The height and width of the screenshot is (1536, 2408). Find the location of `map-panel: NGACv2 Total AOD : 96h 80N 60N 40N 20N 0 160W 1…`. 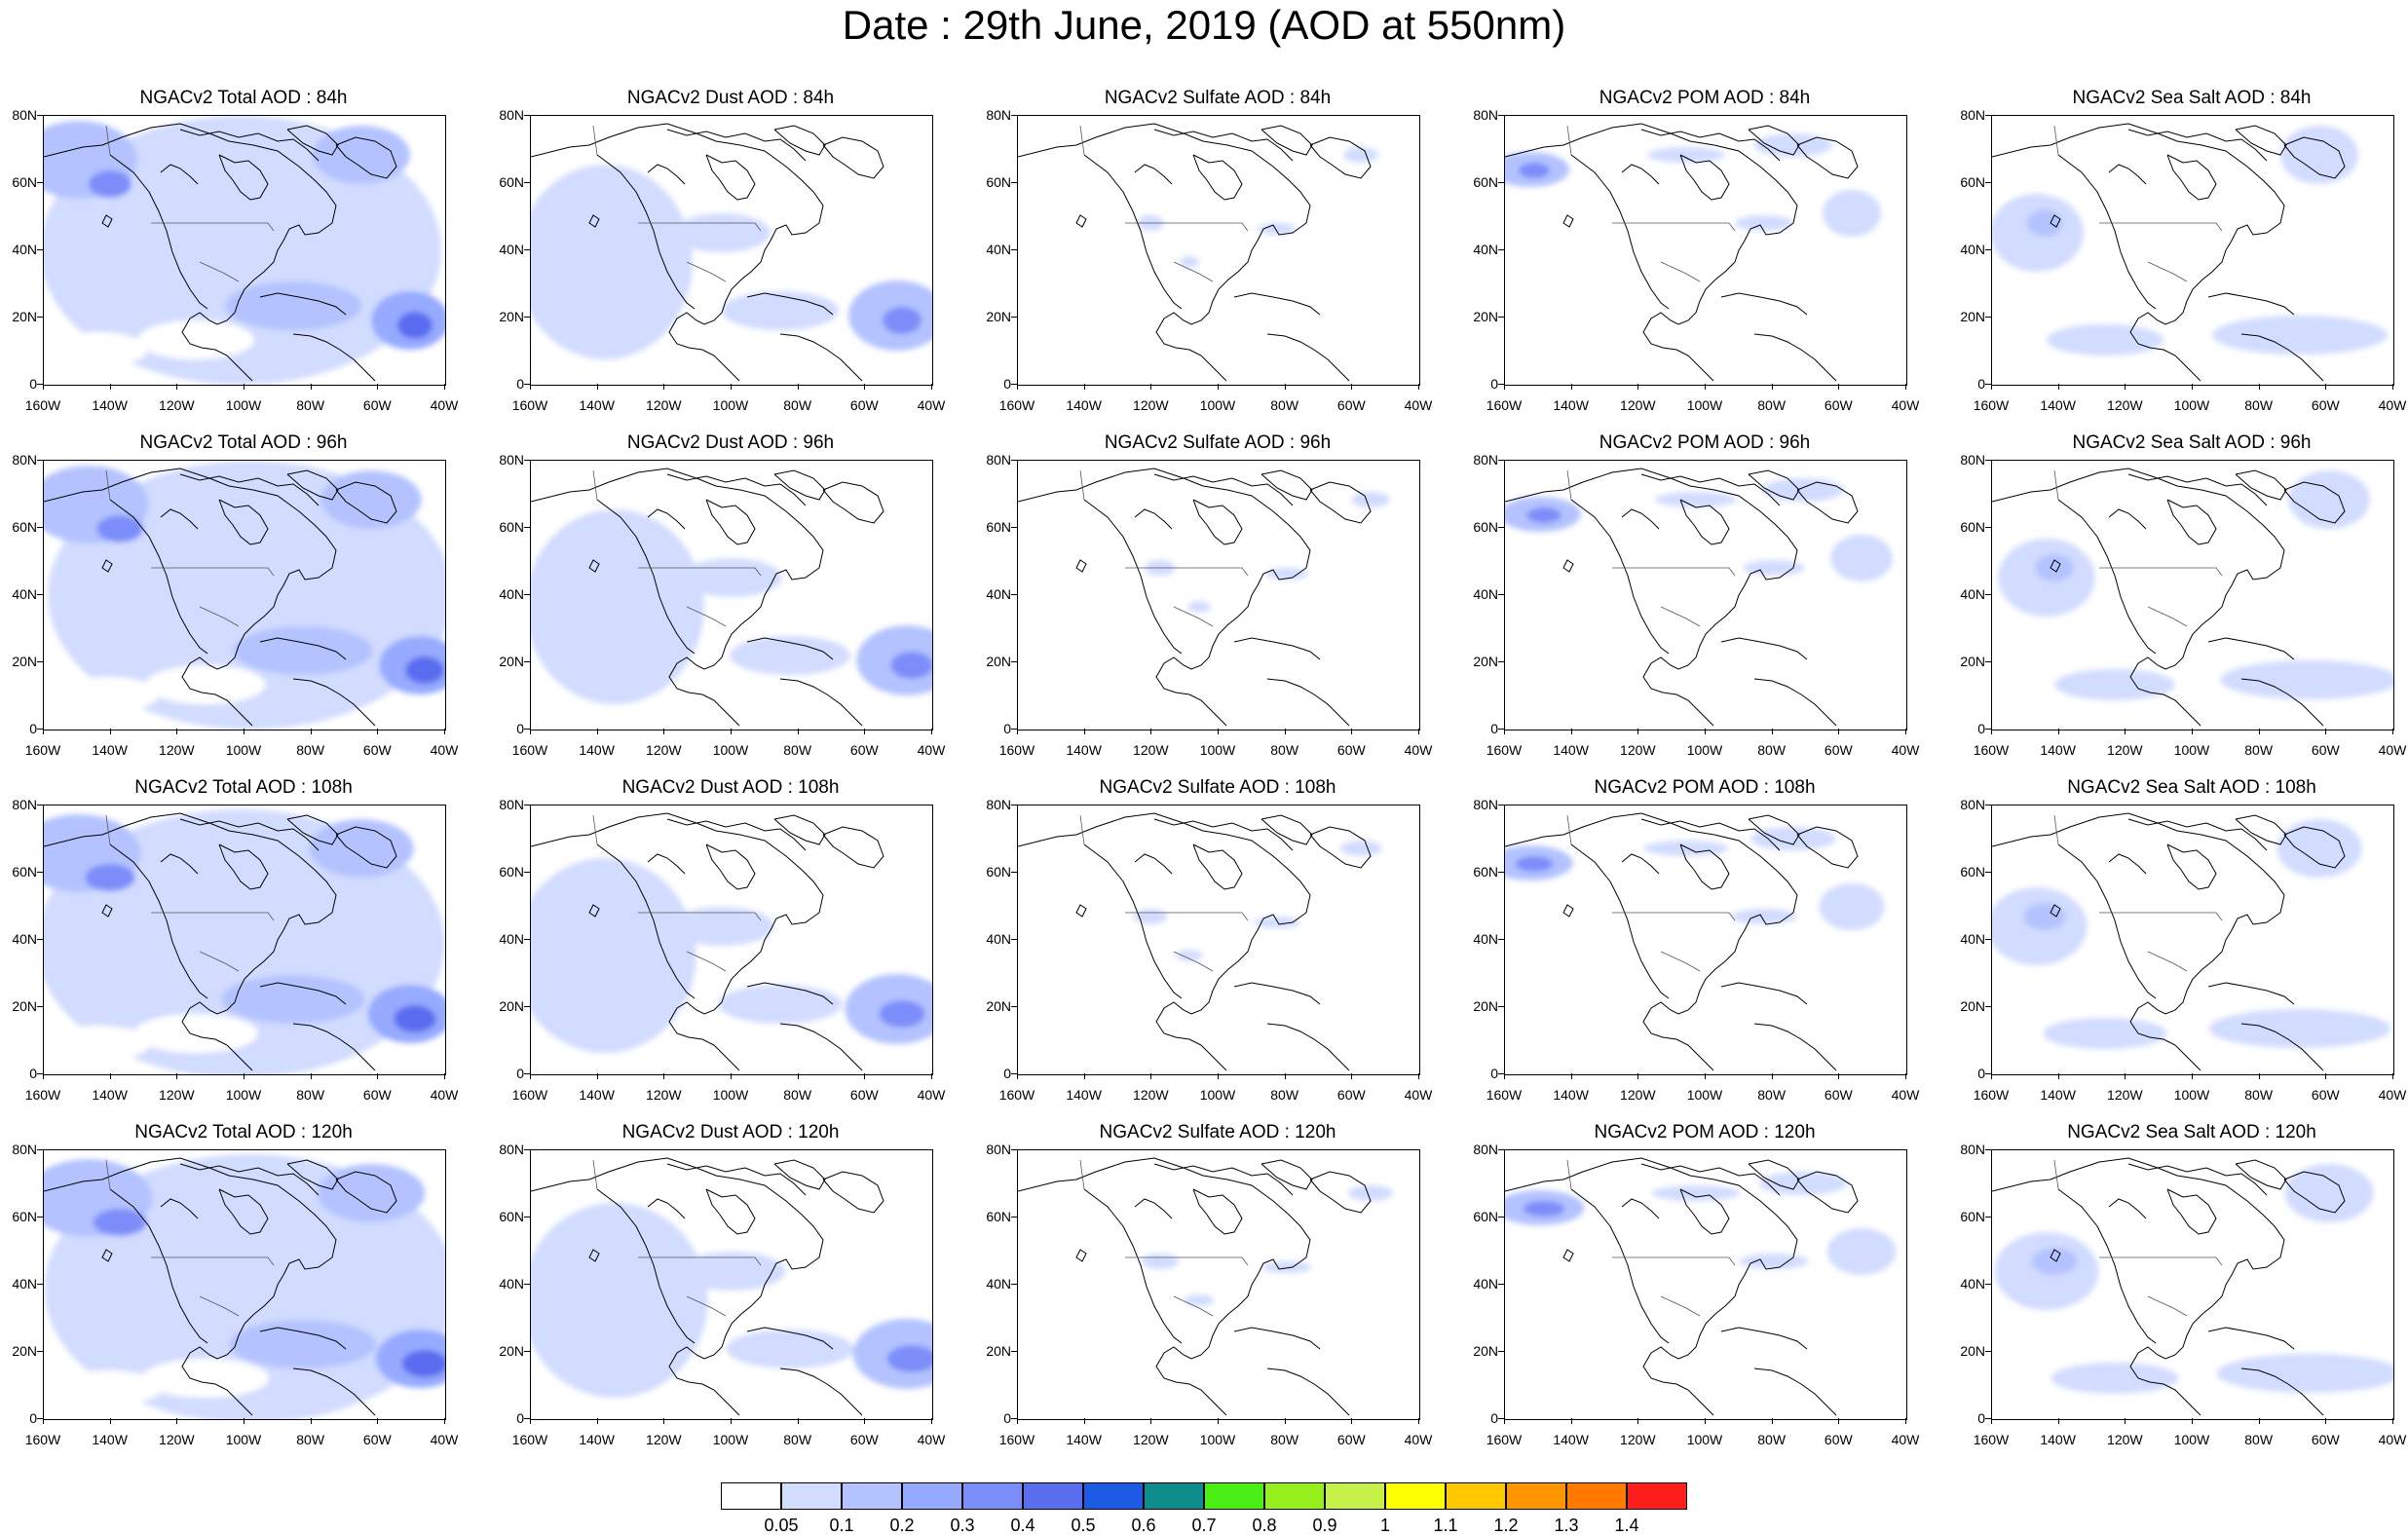

map-panel: NGACv2 Total AOD : 96h 80N 60N 40N 20N 0 160W 1… is located at coordinates (232, 598).